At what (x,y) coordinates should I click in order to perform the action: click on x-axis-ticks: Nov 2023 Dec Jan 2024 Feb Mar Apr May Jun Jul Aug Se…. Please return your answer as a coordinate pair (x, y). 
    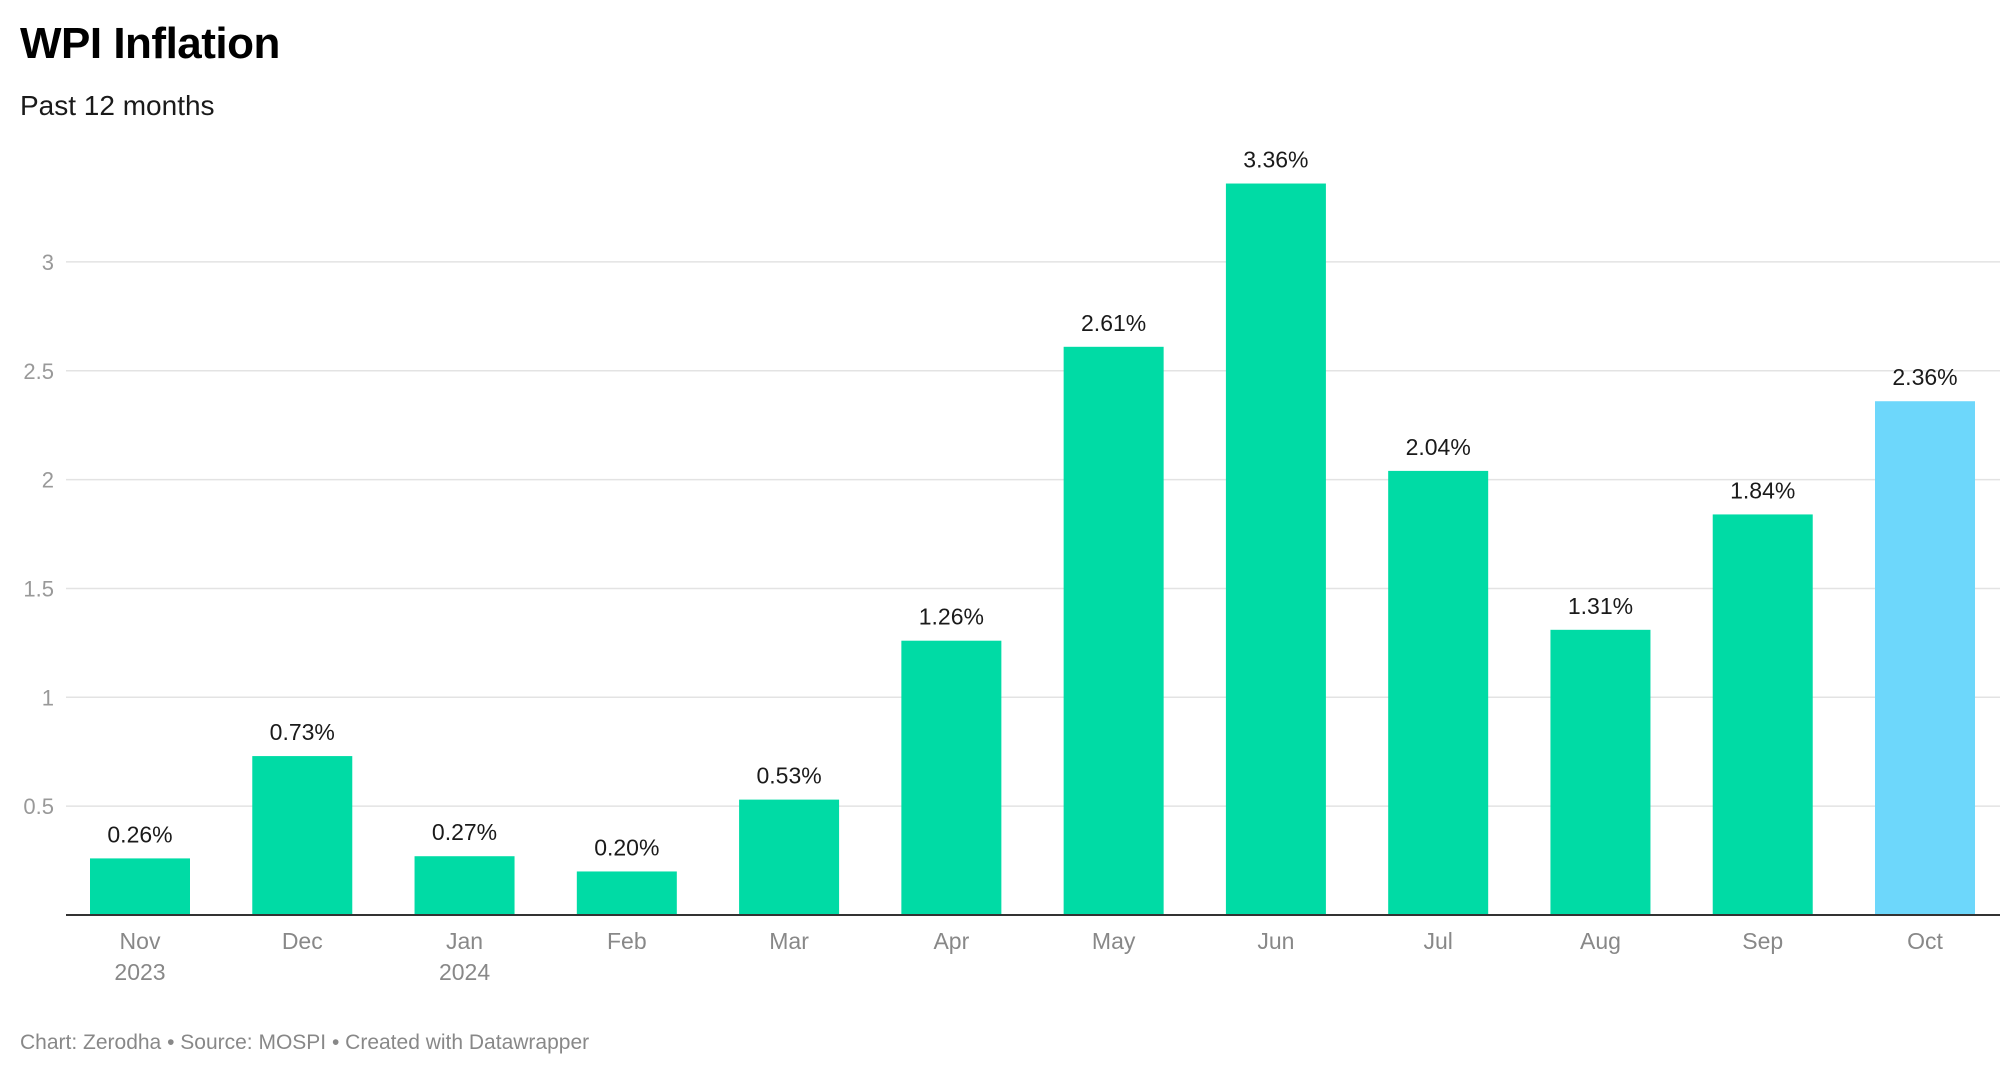
    Looking at the image, I should click on (1028, 956).